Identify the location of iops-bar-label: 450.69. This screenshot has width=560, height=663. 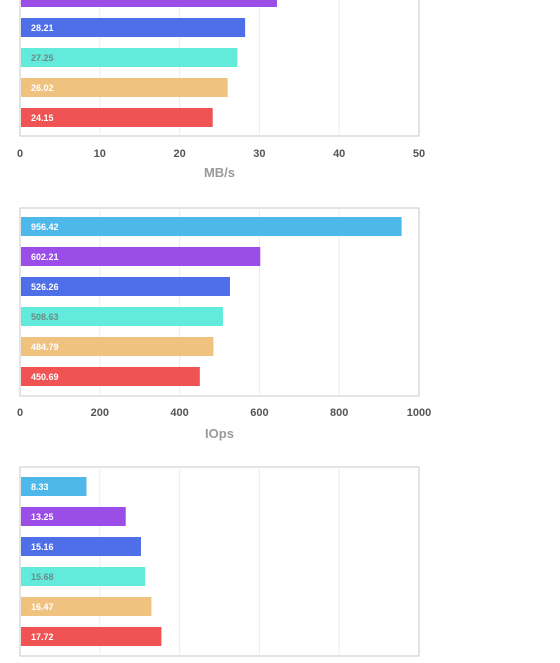
(45, 377).